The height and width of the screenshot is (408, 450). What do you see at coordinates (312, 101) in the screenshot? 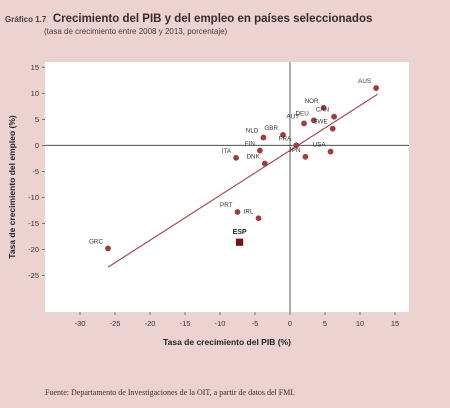
I see `point-label: NOR` at bounding box center [312, 101].